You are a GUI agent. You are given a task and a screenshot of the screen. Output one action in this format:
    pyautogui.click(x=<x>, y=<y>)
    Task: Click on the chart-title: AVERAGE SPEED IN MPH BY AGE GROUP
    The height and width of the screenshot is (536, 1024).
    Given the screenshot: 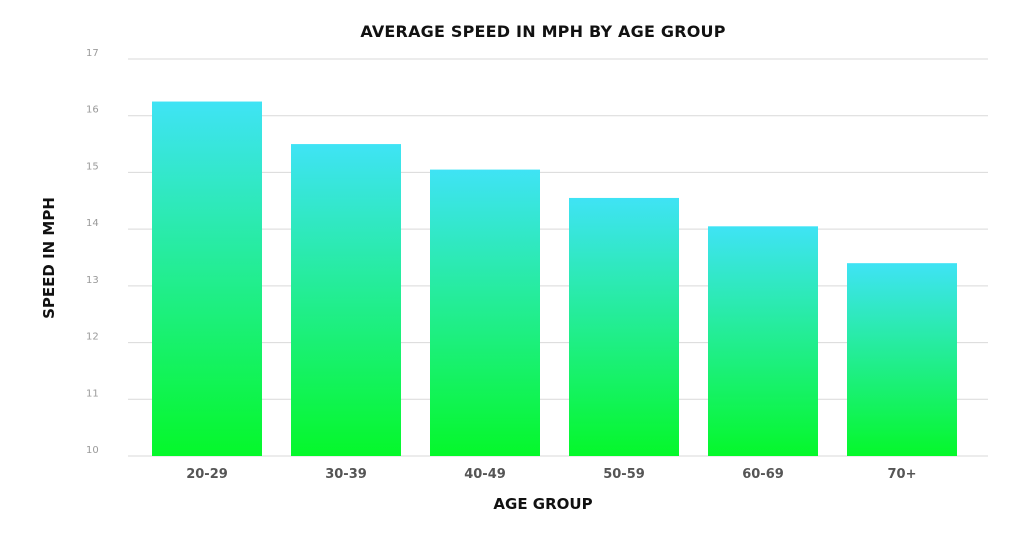 What is the action you would take?
    pyautogui.click(x=542, y=31)
    